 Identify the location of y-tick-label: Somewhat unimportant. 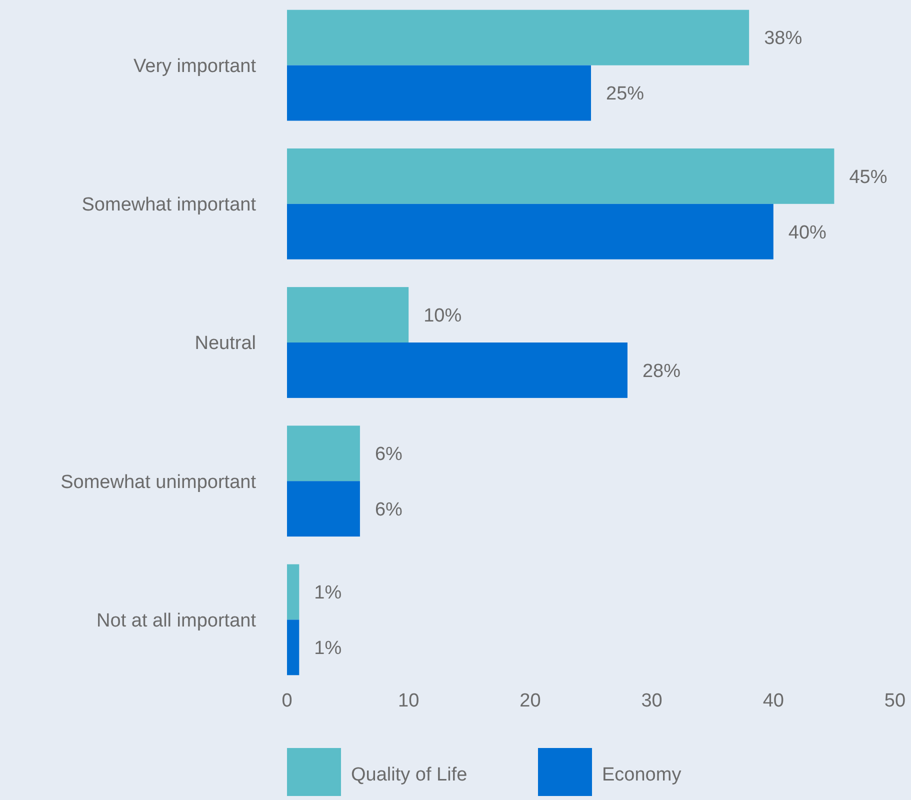
(158, 482).